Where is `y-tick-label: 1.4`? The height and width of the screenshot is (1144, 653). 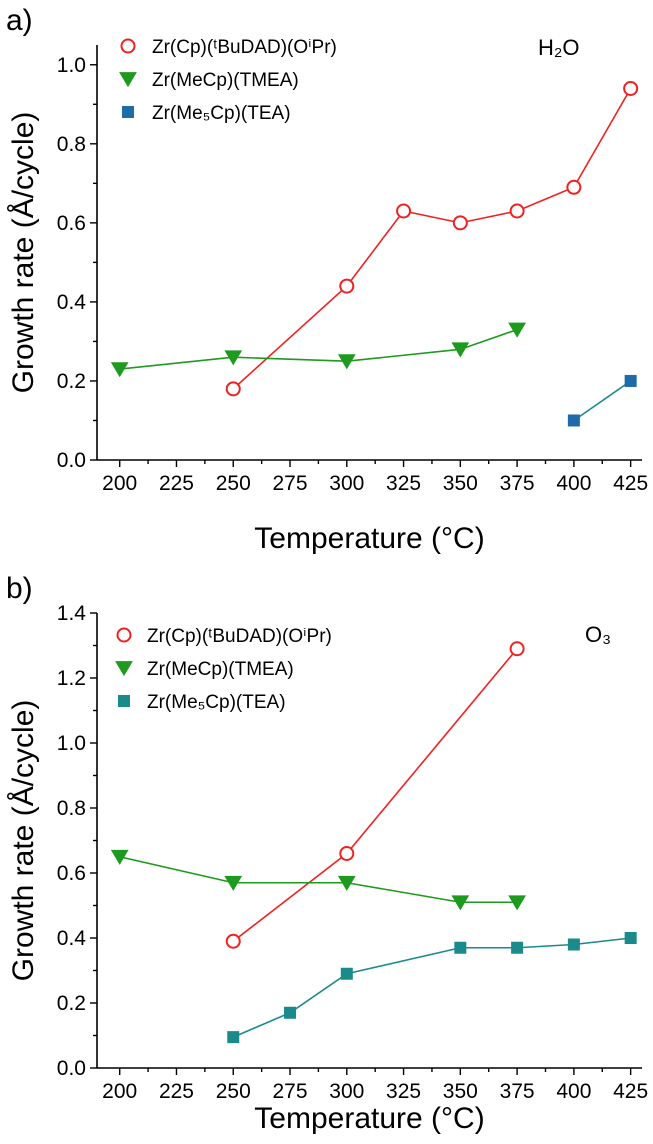
y-tick-label: 1.4 is located at coordinates (72, 613).